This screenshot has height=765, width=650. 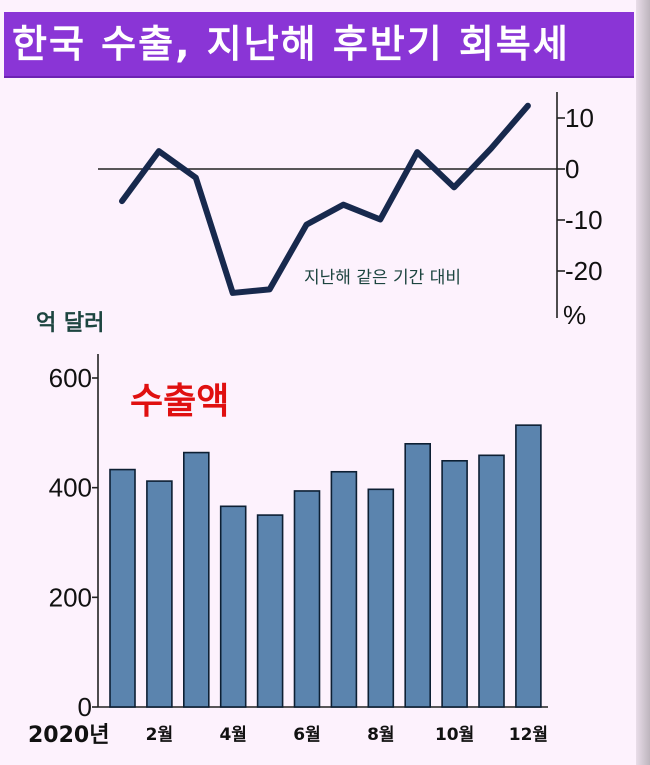 I want to click on bar-x-tick-label: 6월, so click(x=306, y=735).